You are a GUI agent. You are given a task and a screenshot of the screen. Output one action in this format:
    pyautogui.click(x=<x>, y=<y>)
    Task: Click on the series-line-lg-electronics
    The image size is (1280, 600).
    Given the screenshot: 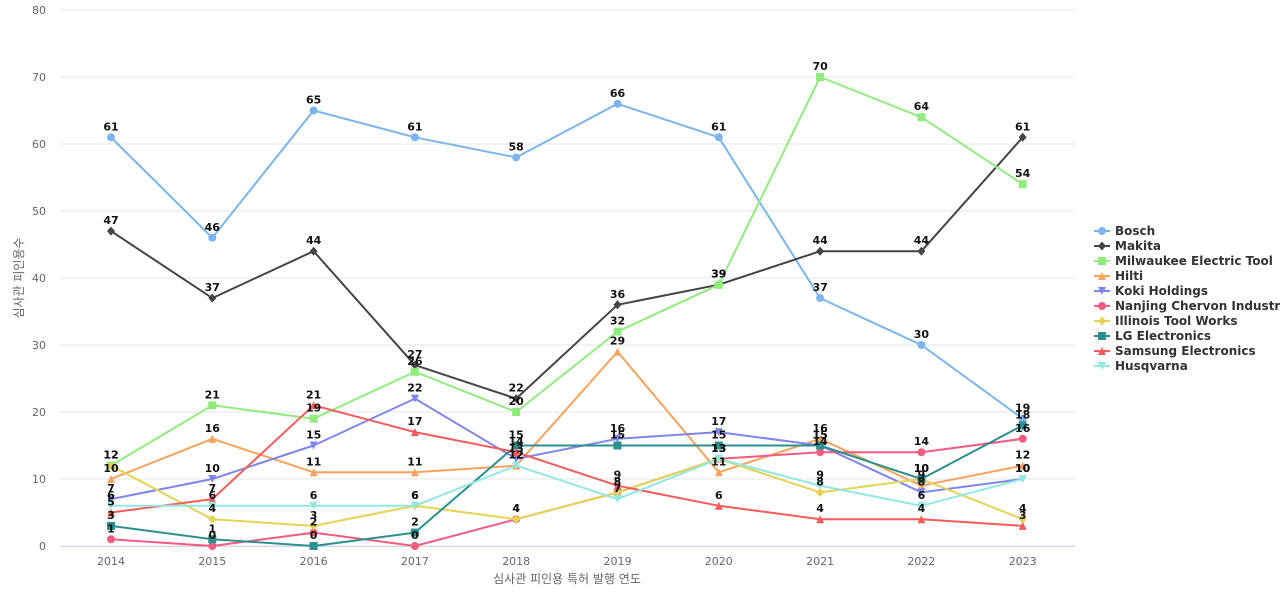 What is the action you would take?
    pyautogui.click(x=567, y=485)
    